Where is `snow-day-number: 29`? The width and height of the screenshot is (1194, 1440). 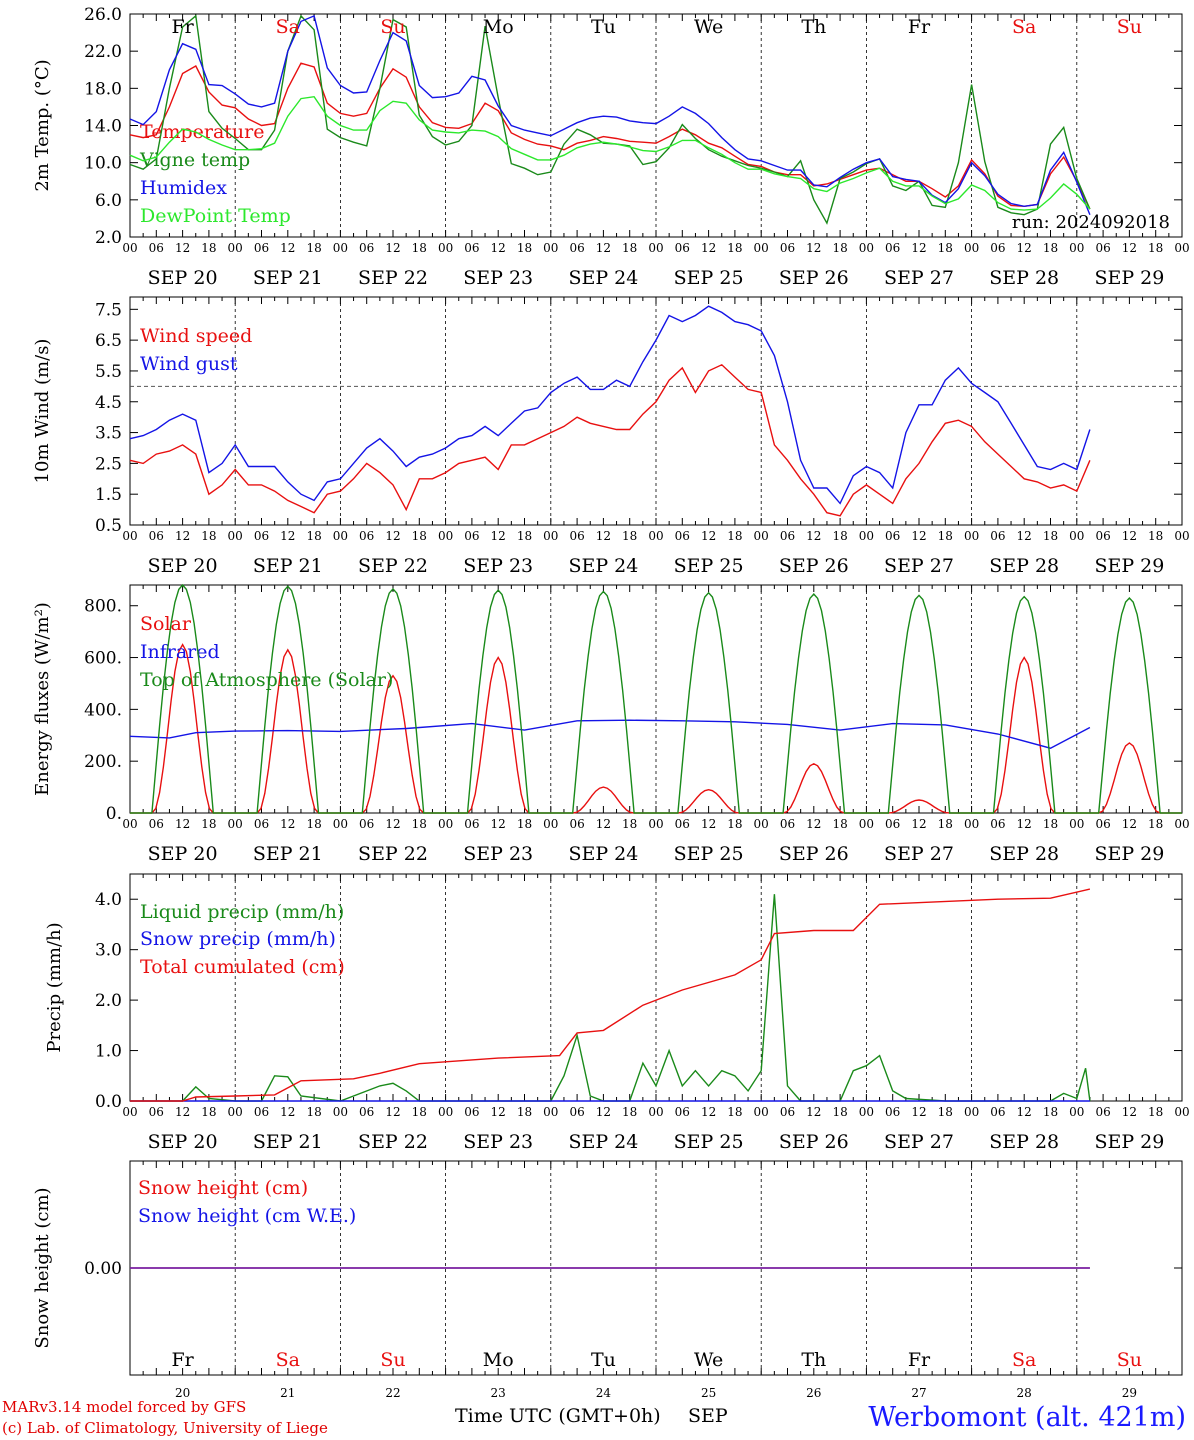
snow-day-number: 29 is located at coordinates (1129, 1393).